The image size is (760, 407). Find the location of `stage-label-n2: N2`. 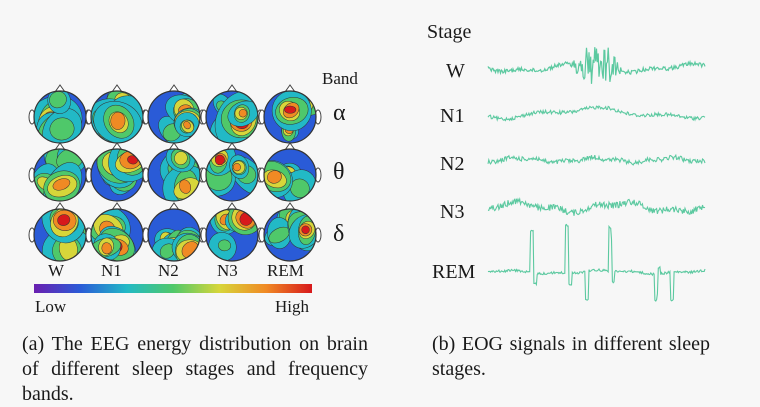

stage-label-n2: N2 is located at coordinates (168, 270).